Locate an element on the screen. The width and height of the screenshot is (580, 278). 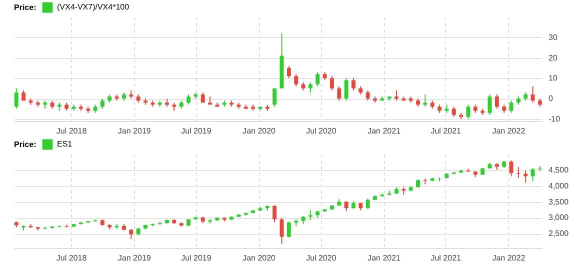
y-tick-label: 4,500 is located at coordinates (559, 169).